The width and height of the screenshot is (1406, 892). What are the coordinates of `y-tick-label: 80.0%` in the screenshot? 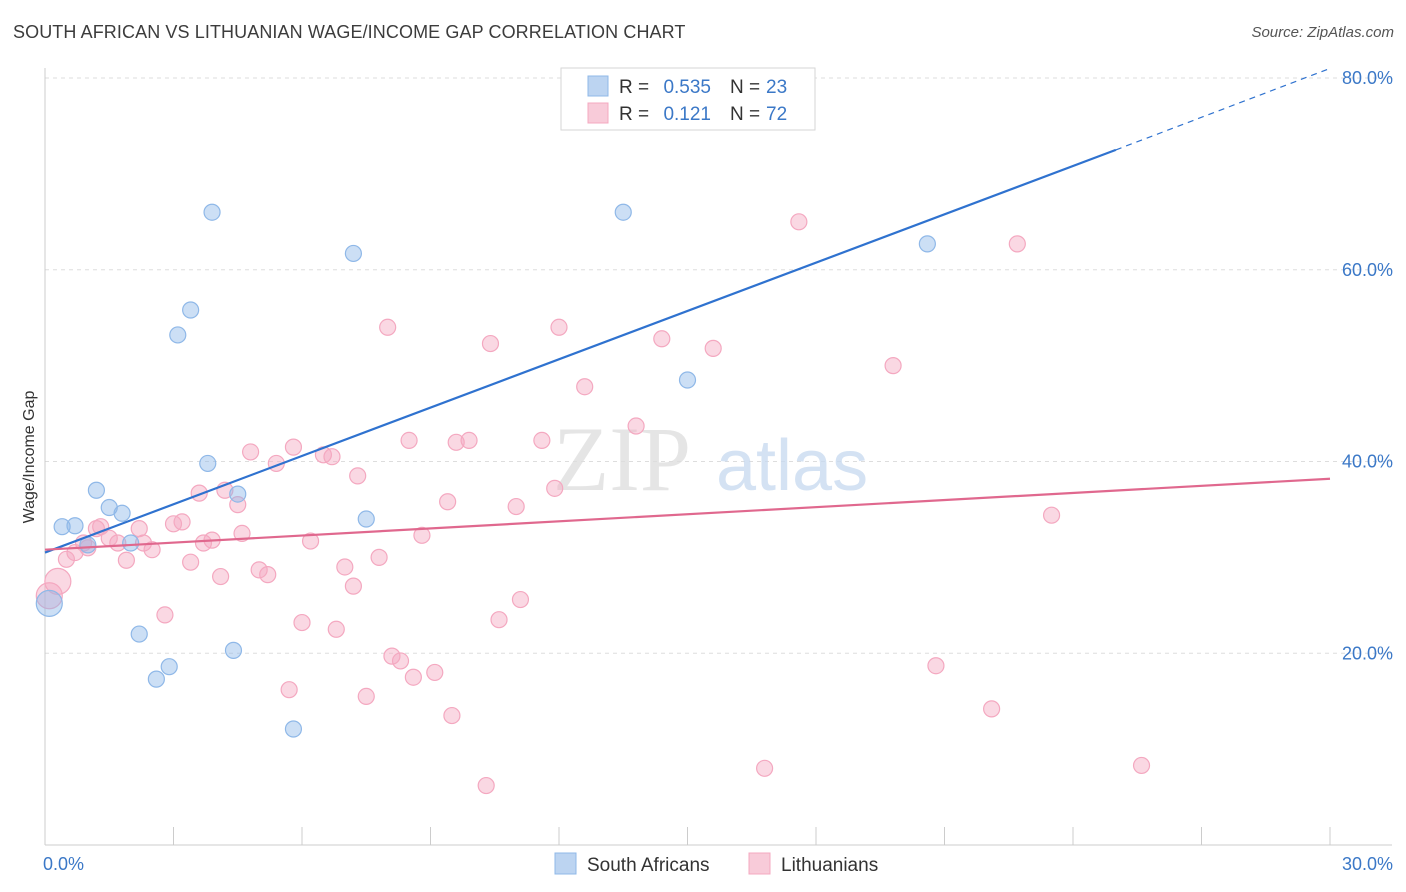 It's located at (1367, 78).